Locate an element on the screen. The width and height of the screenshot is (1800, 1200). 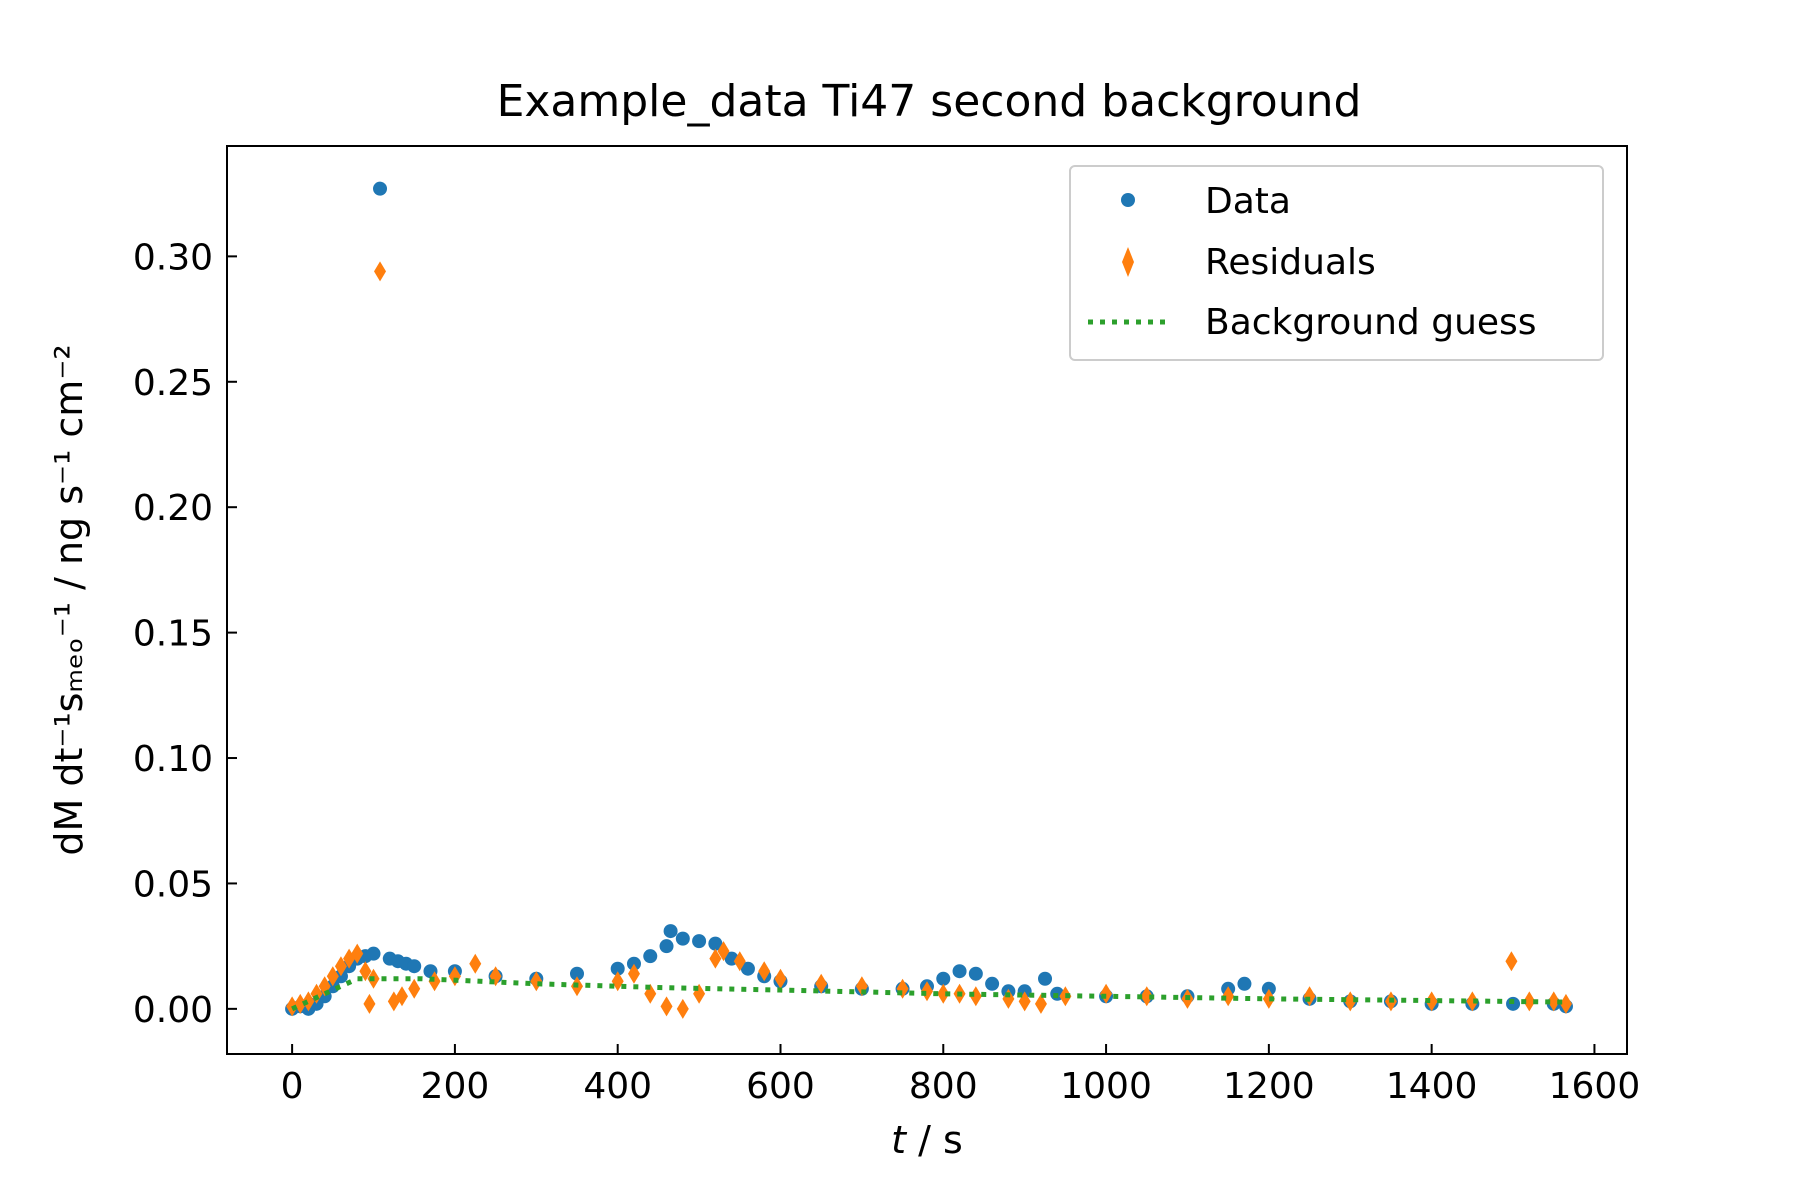
x-tick-label: 200 is located at coordinates (455, 1086).